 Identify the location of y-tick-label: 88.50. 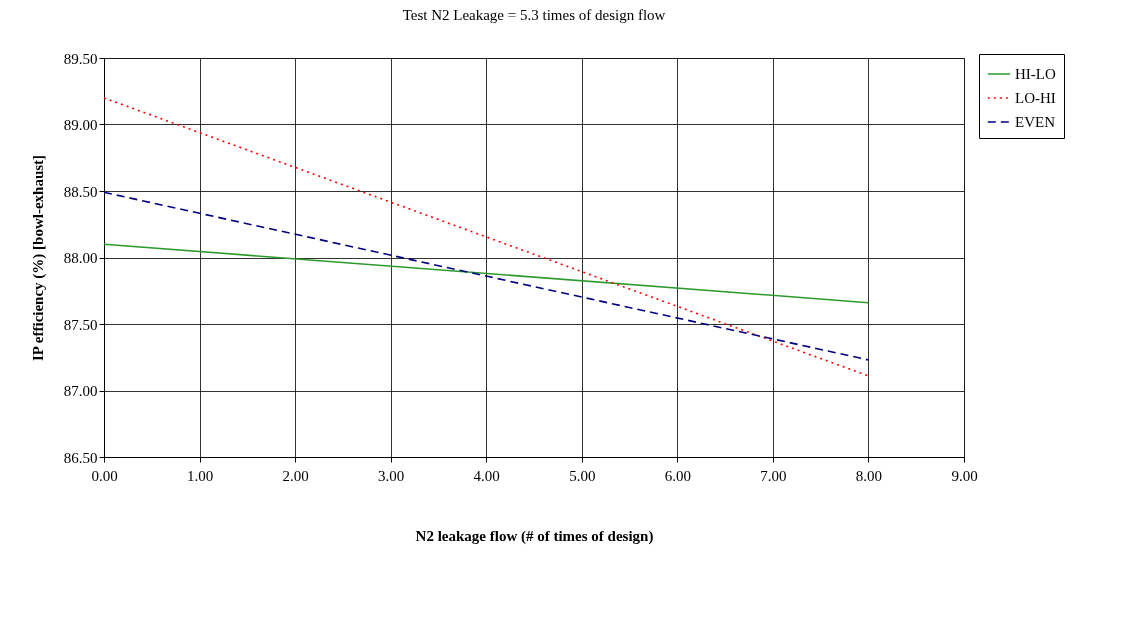
(80, 191).